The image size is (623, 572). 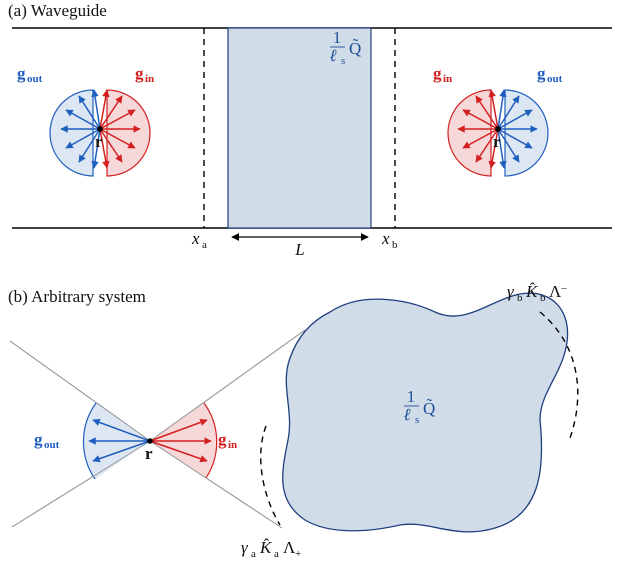 What do you see at coordinates (57, 10) in the screenshot?
I see `panel-a-title: (a) Waveguide` at bounding box center [57, 10].